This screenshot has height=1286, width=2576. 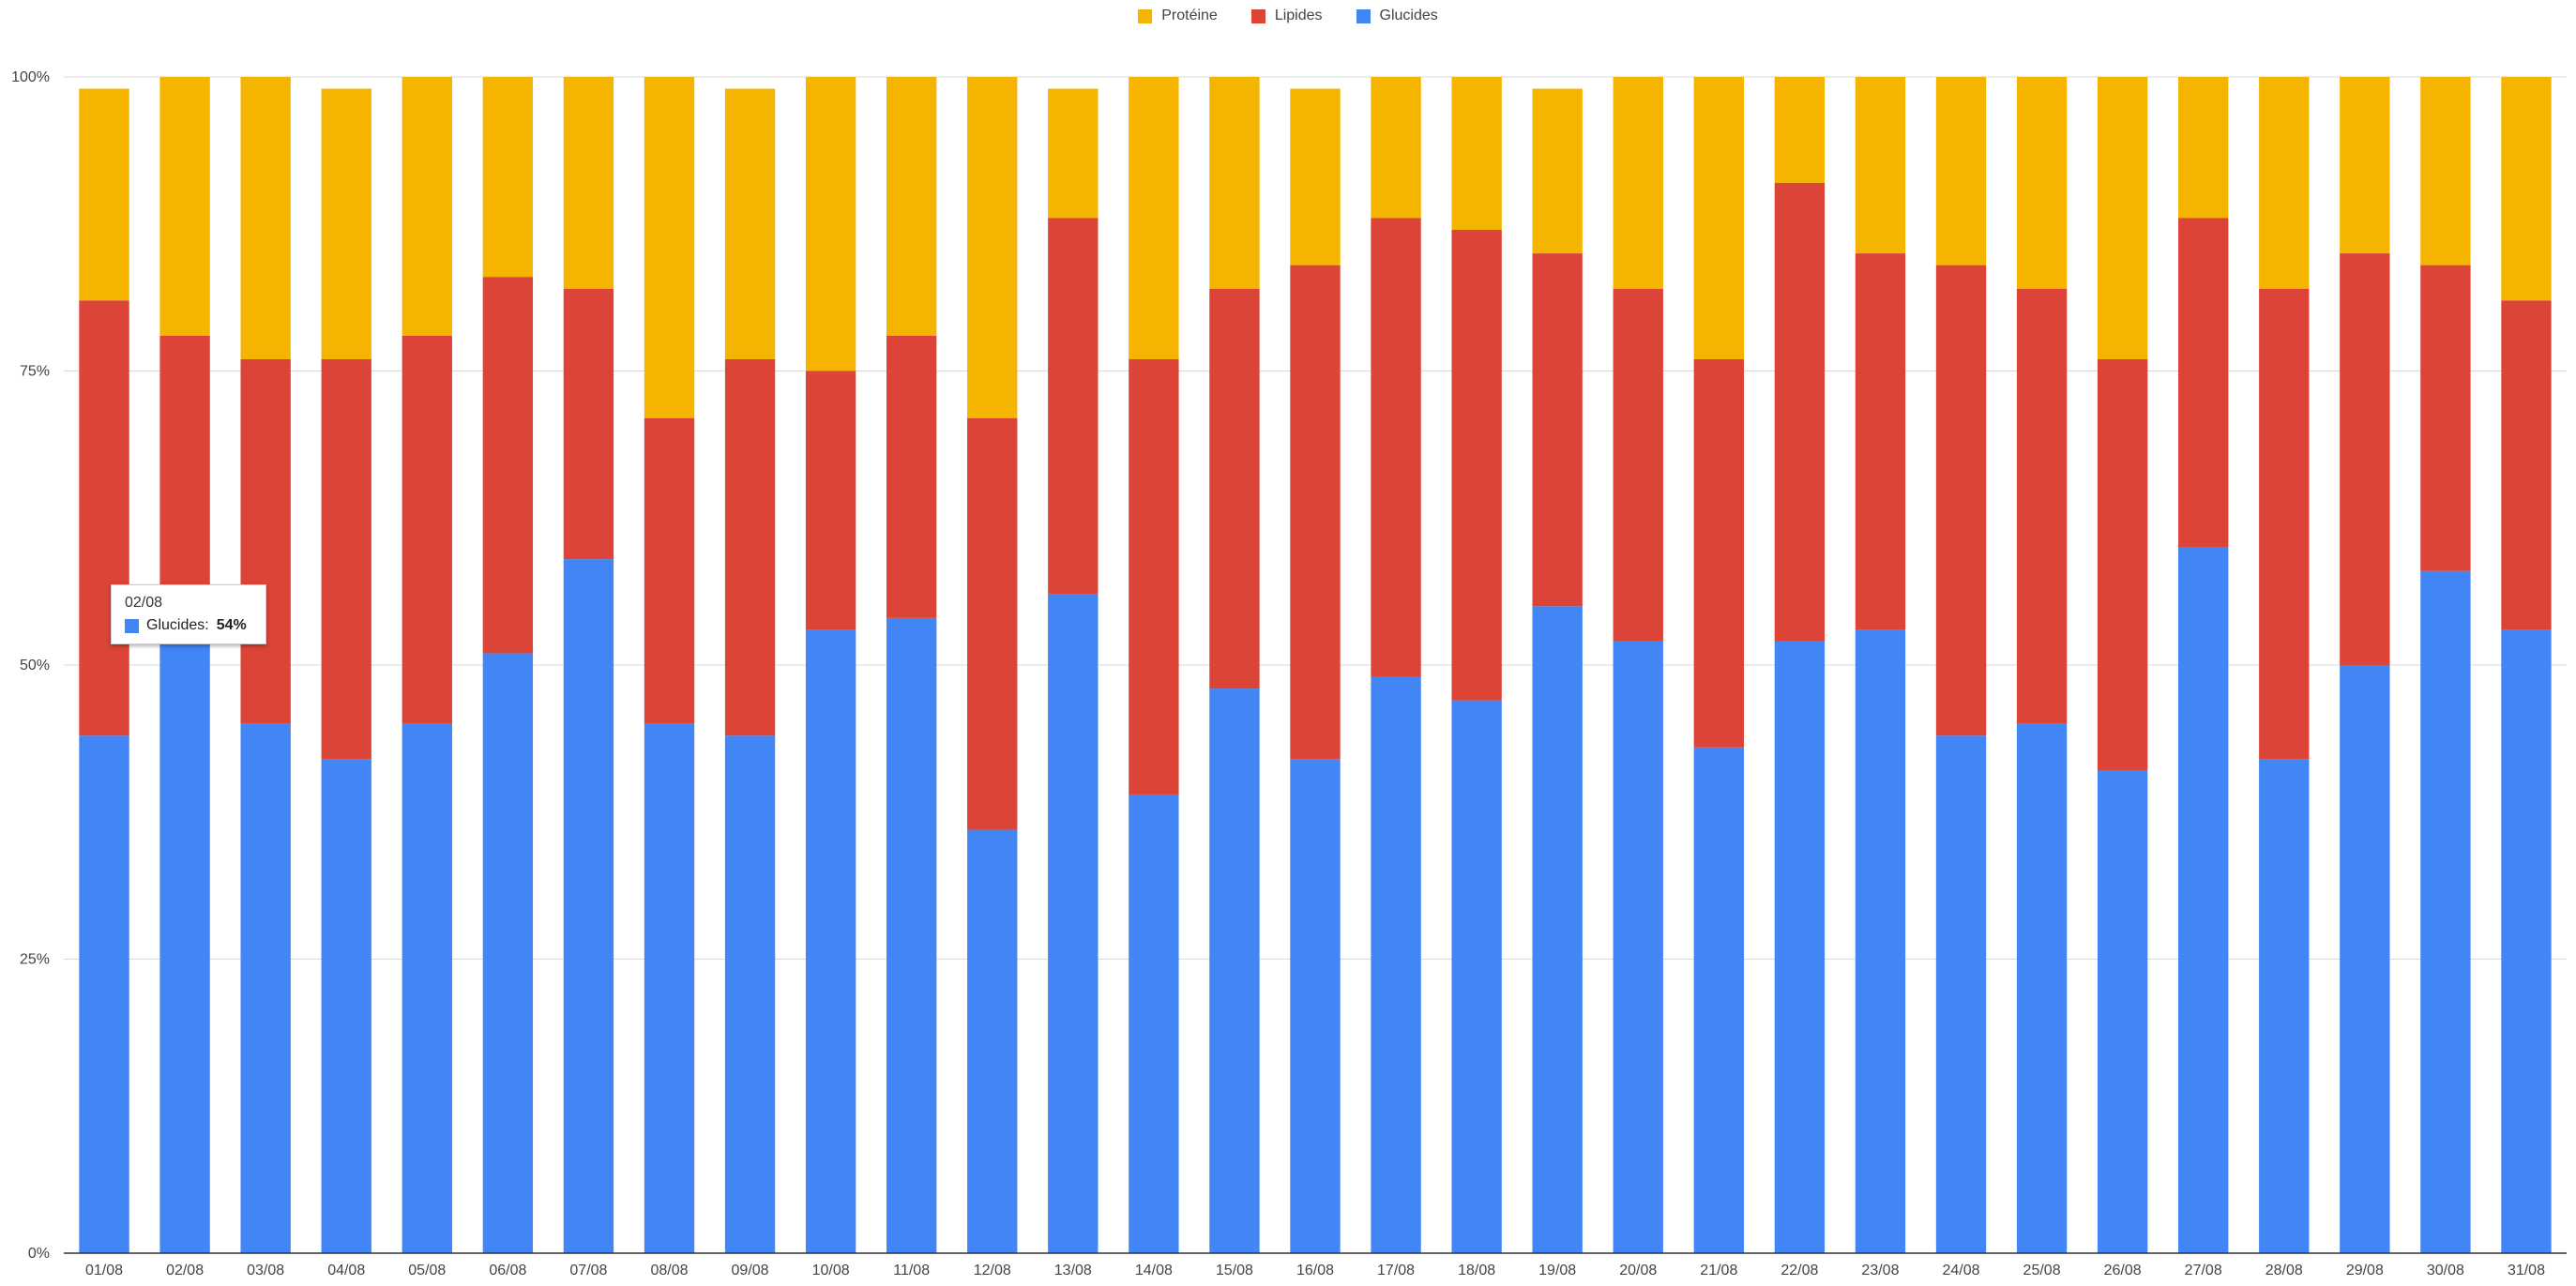 What do you see at coordinates (346, 1270) in the screenshot?
I see `x-tick-label: 04/08` at bounding box center [346, 1270].